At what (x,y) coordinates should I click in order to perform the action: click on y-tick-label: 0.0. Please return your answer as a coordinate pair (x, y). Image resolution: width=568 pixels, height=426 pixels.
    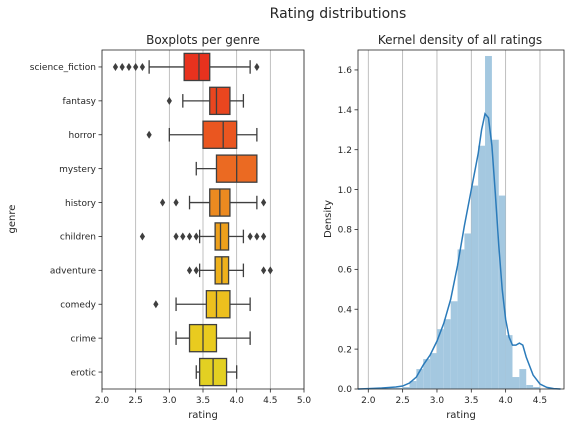
    Looking at the image, I should click on (345, 390).